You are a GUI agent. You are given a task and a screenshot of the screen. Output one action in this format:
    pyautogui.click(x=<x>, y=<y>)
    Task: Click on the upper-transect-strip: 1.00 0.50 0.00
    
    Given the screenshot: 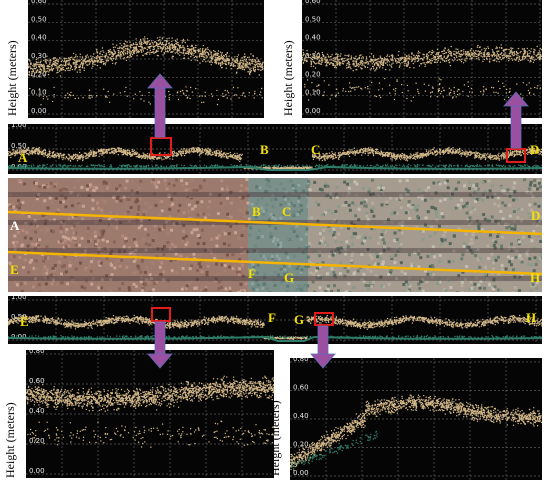 What is the action you would take?
    pyautogui.click(x=275, y=149)
    